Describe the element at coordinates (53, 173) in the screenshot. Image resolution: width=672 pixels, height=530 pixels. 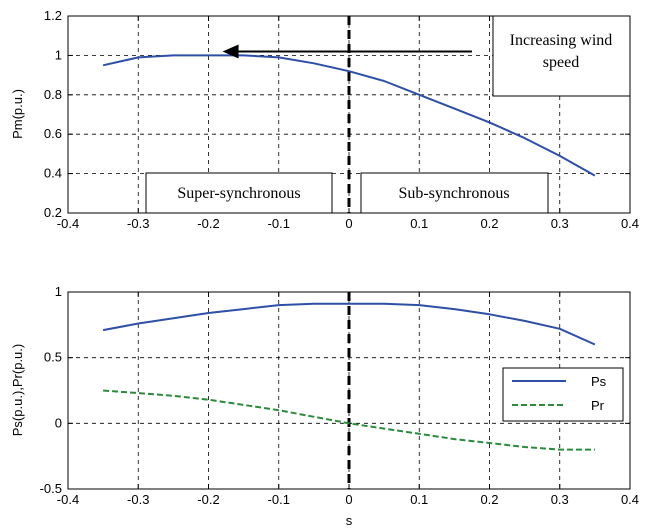
I see `top-plot-ytick-label: 0.4` at that location.